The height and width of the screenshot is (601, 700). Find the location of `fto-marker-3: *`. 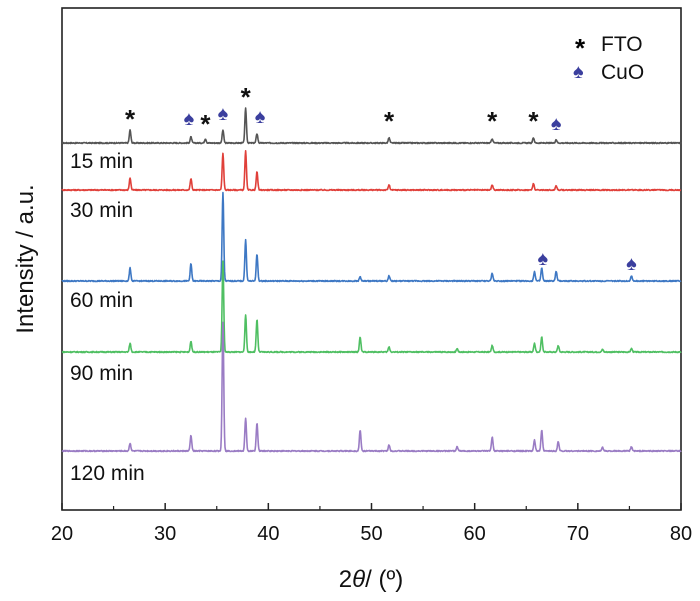

fto-marker-3: * is located at coordinates (205, 124).